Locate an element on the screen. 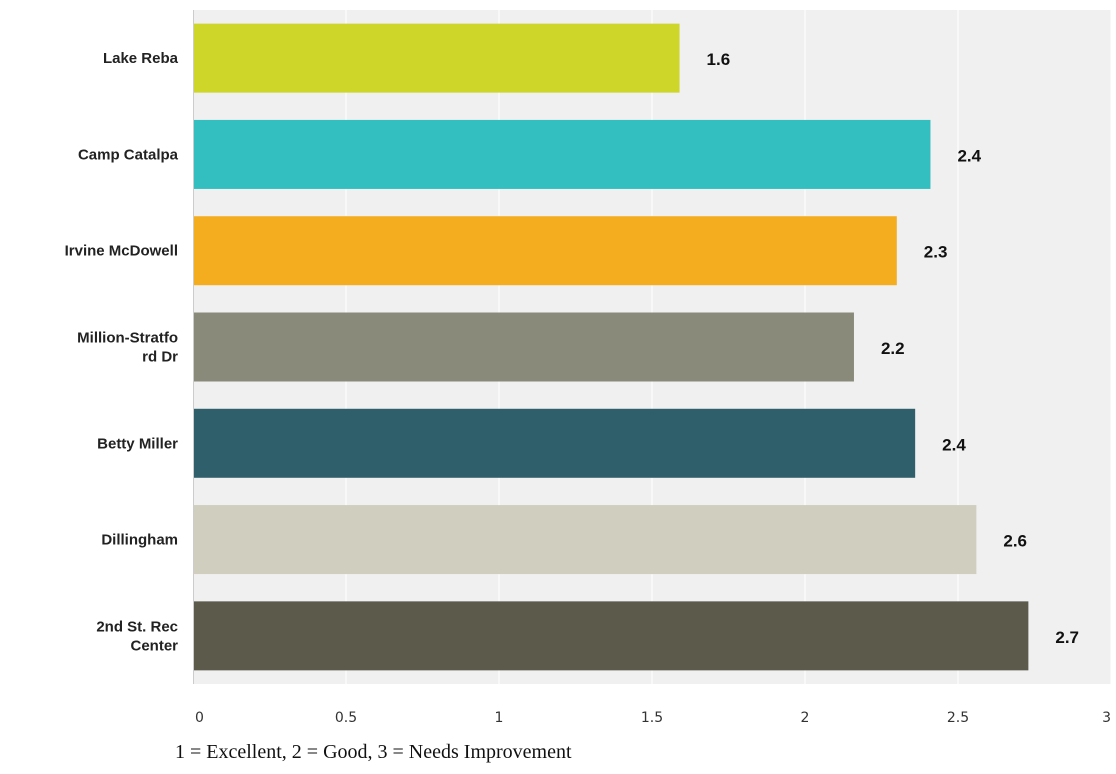 The width and height of the screenshot is (1116, 774). x-tick-label: 2.5 is located at coordinates (958, 718).